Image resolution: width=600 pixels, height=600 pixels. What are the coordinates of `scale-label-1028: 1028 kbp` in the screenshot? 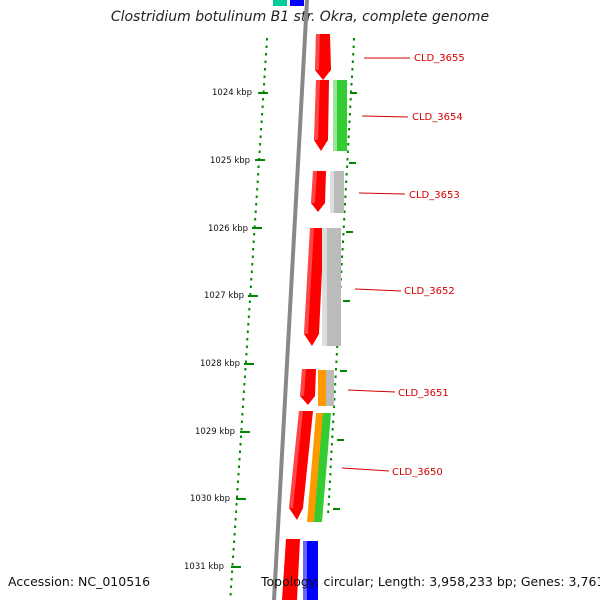 It's located at (220, 364).